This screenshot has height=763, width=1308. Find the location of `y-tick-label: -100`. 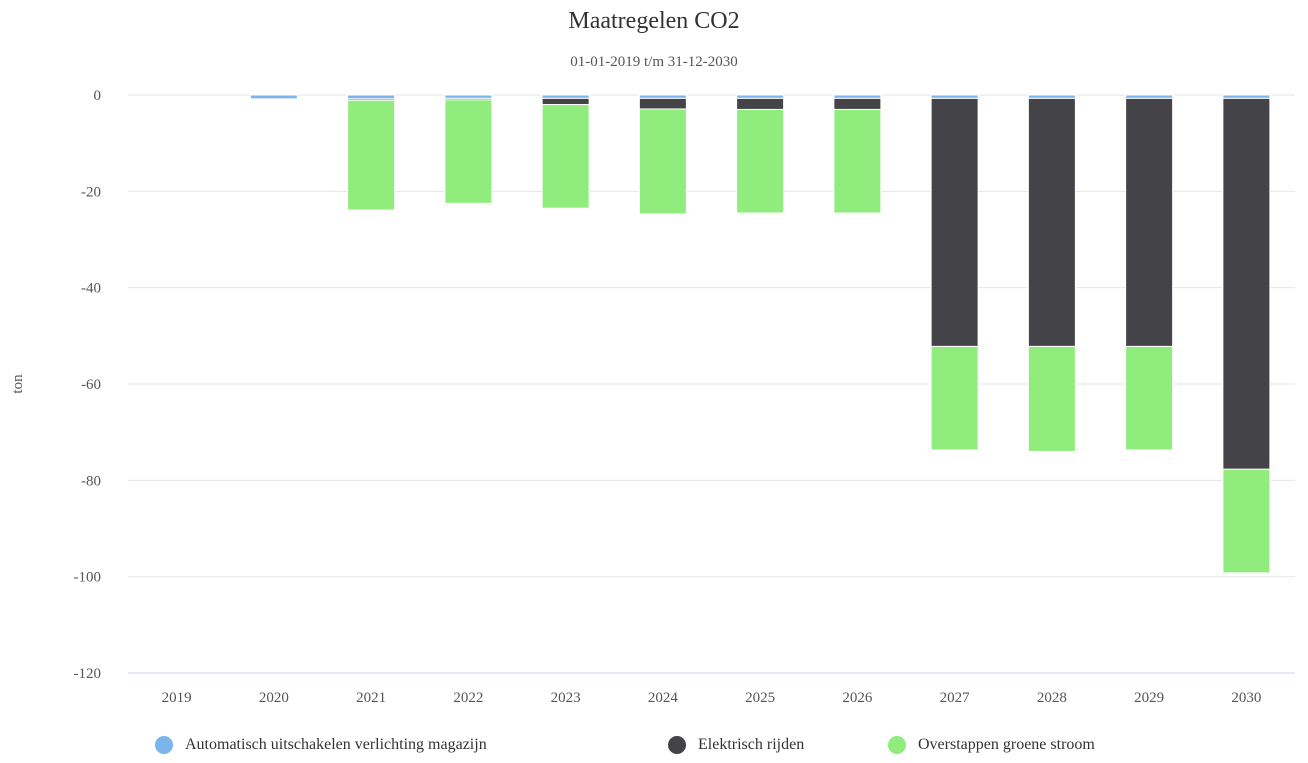

y-tick-label: -100 is located at coordinates (88, 578).